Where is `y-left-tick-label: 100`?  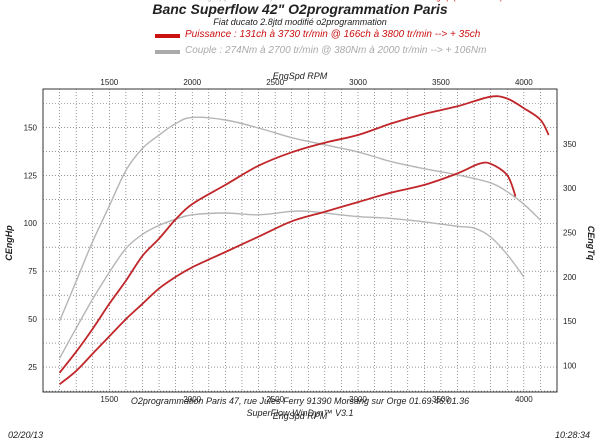 y-left-tick-label: 100 is located at coordinates (31, 223).